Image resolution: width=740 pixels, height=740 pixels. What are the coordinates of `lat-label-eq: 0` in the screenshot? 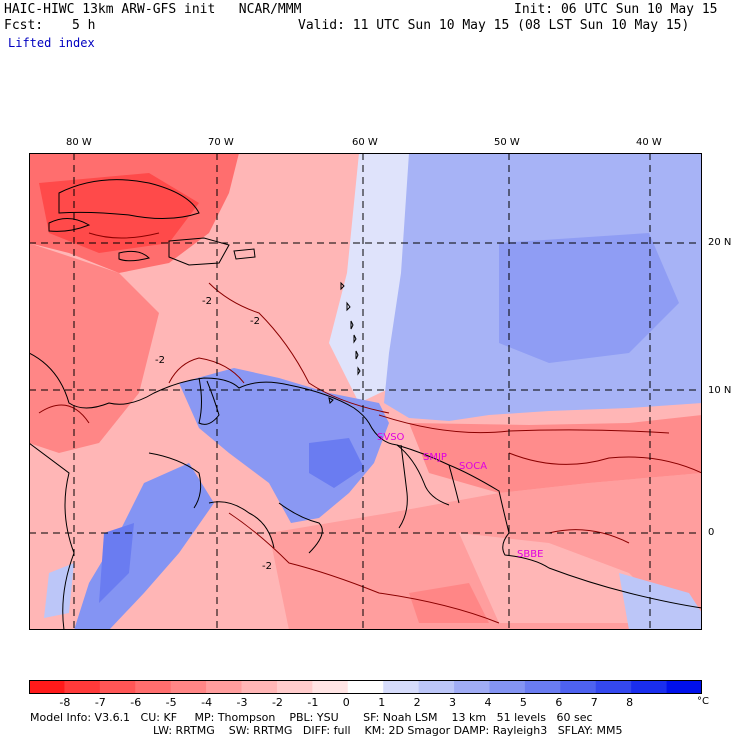 It's located at (711, 532).